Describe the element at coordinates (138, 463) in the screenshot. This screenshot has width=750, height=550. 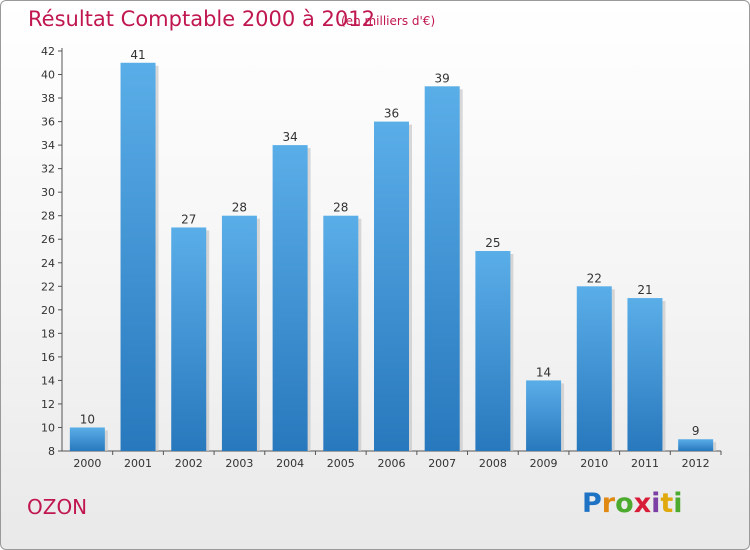
I see `x-tick-label: 2001` at that location.